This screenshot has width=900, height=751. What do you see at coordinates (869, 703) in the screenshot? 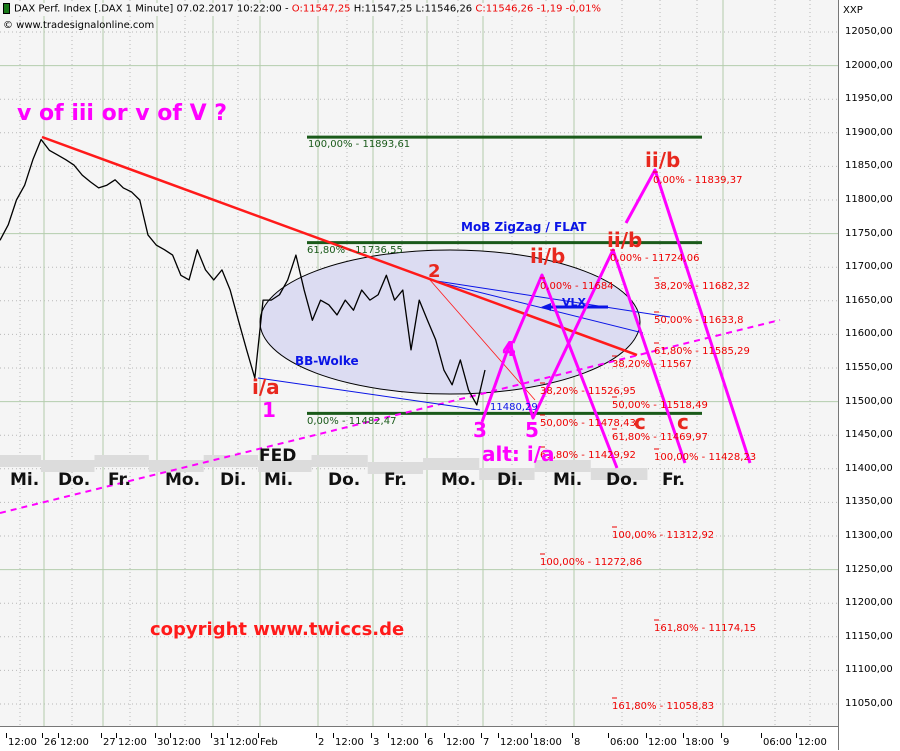
I see `y-tick-label: 11050,00` at bounding box center [869, 703].